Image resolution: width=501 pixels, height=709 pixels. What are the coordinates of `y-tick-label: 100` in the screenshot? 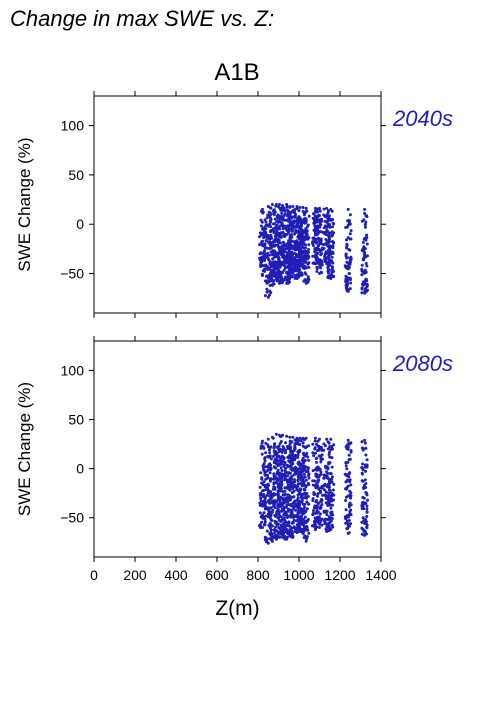 It's located at (73, 126).